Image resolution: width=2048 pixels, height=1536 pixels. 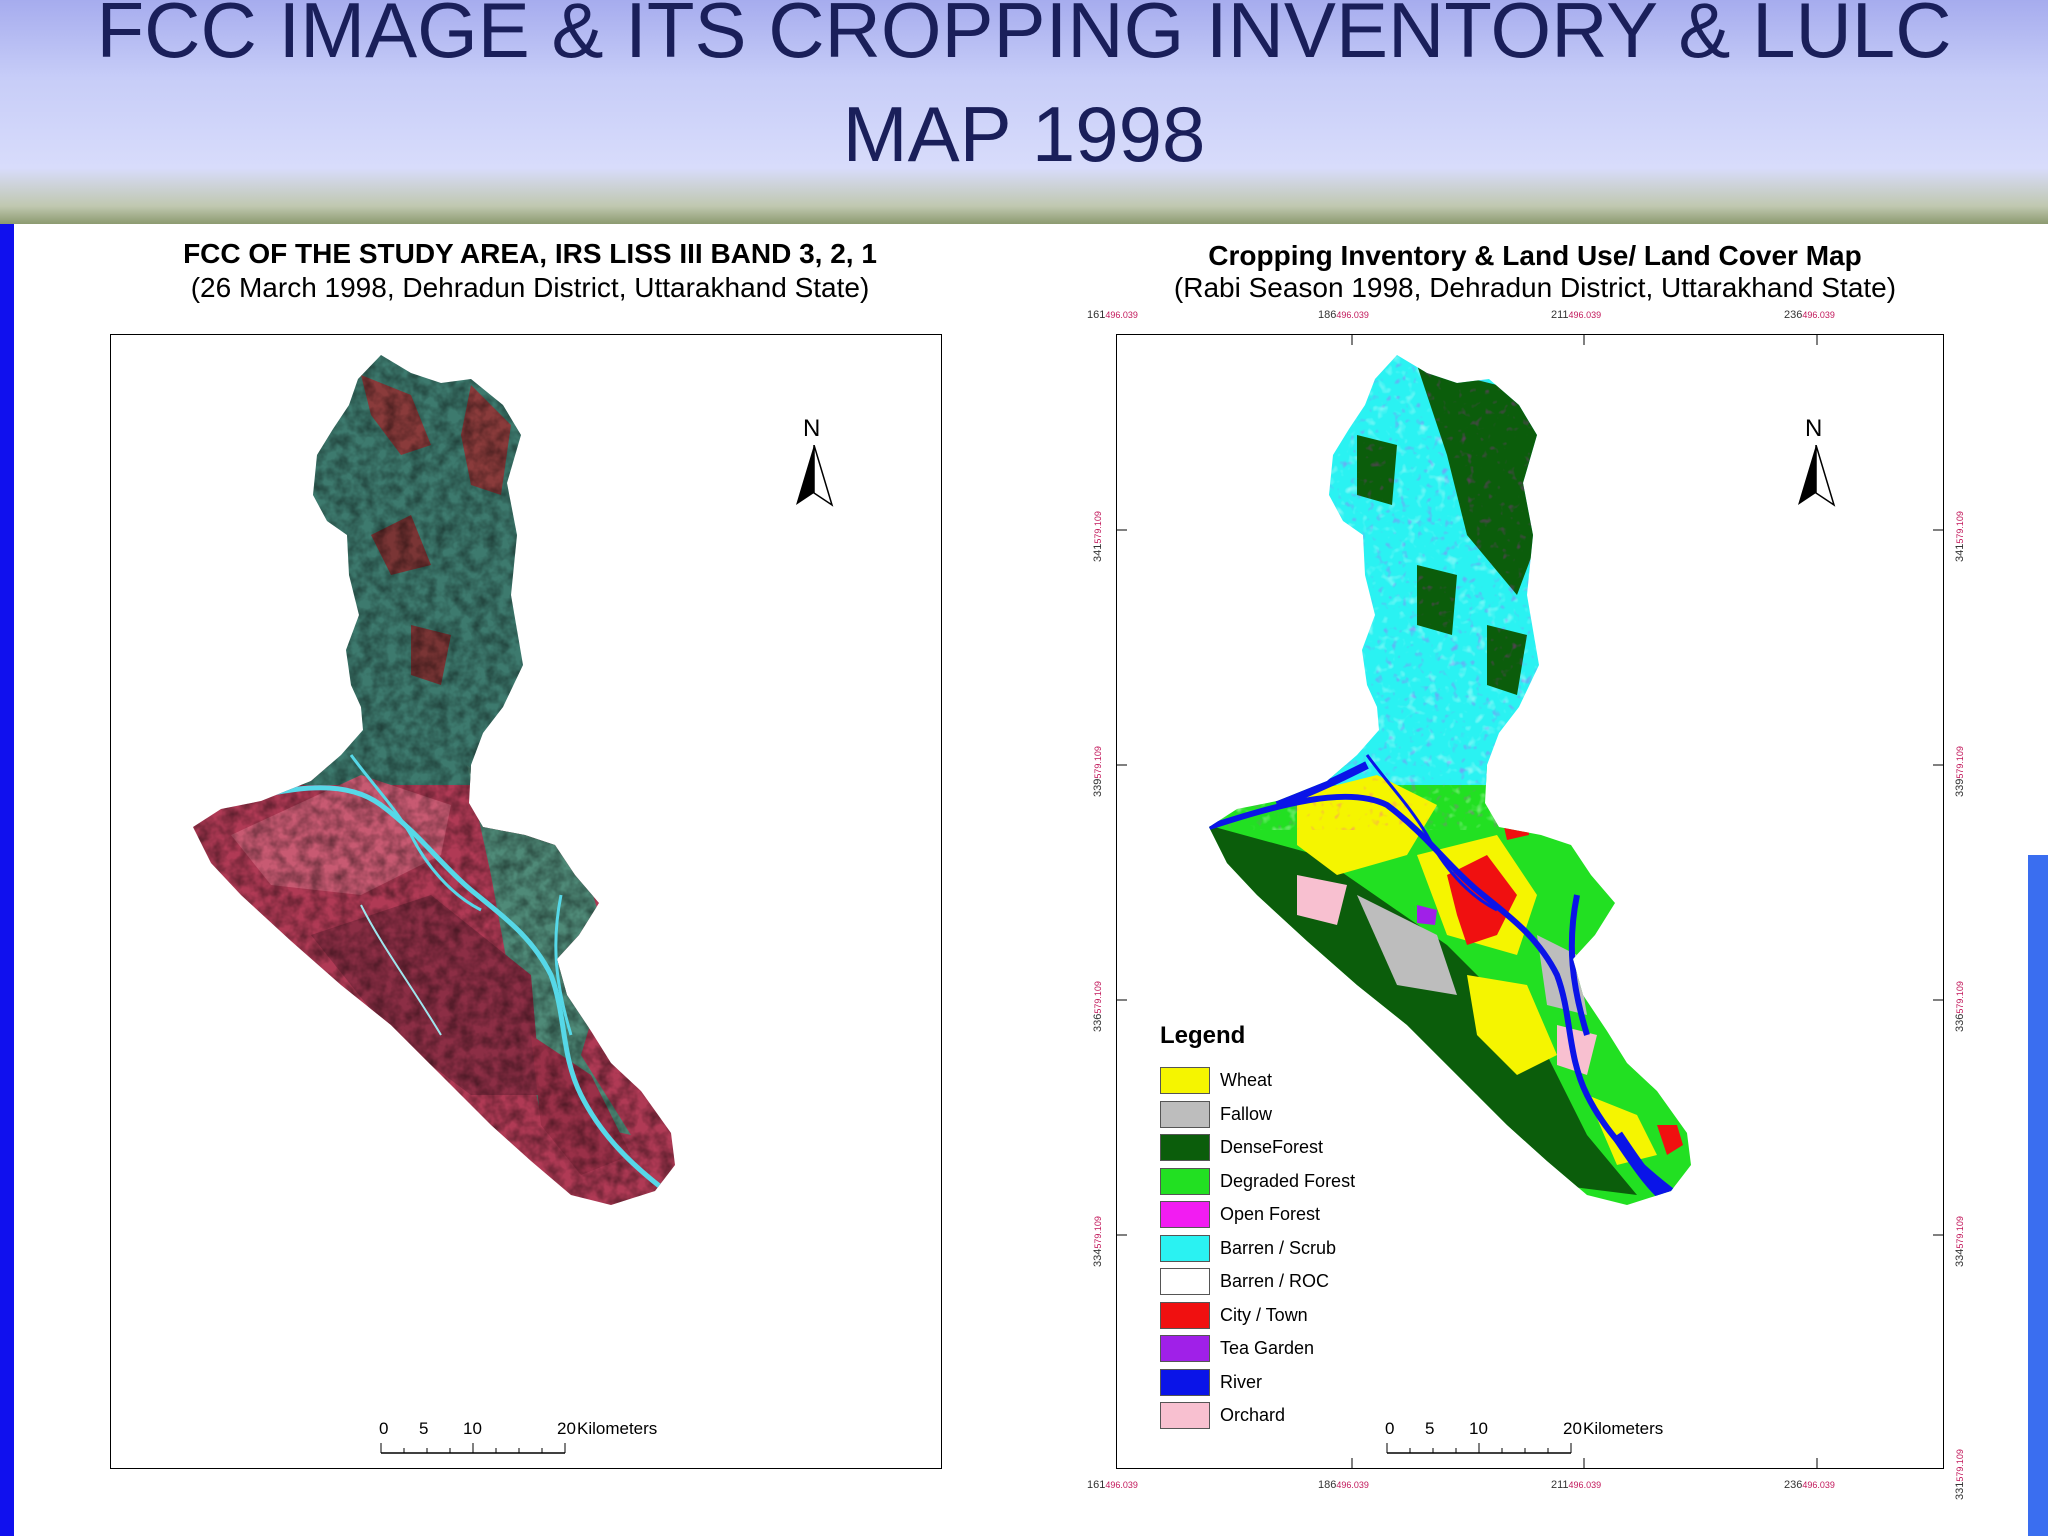 What do you see at coordinates (1098, 1241) in the screenshot?
I see `grid-left-3: 334579.109` at bounding box center [1098, 1241].